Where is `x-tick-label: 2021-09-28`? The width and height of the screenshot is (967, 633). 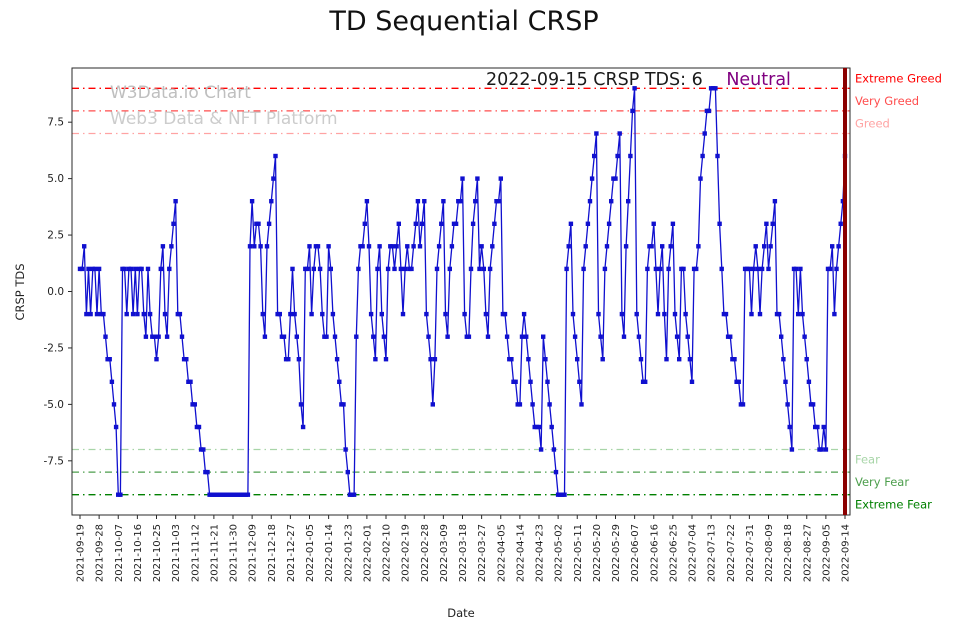
x-tick-label: 2021-09-28 is located at coordinates (100, 553).